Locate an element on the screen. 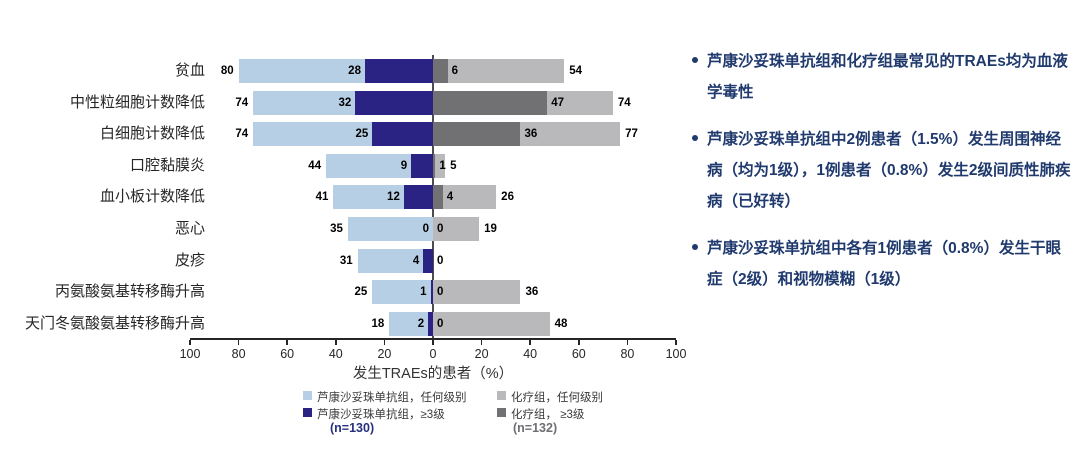  bar-row: 18 2 0 48 is located at coordinates (433, 323).